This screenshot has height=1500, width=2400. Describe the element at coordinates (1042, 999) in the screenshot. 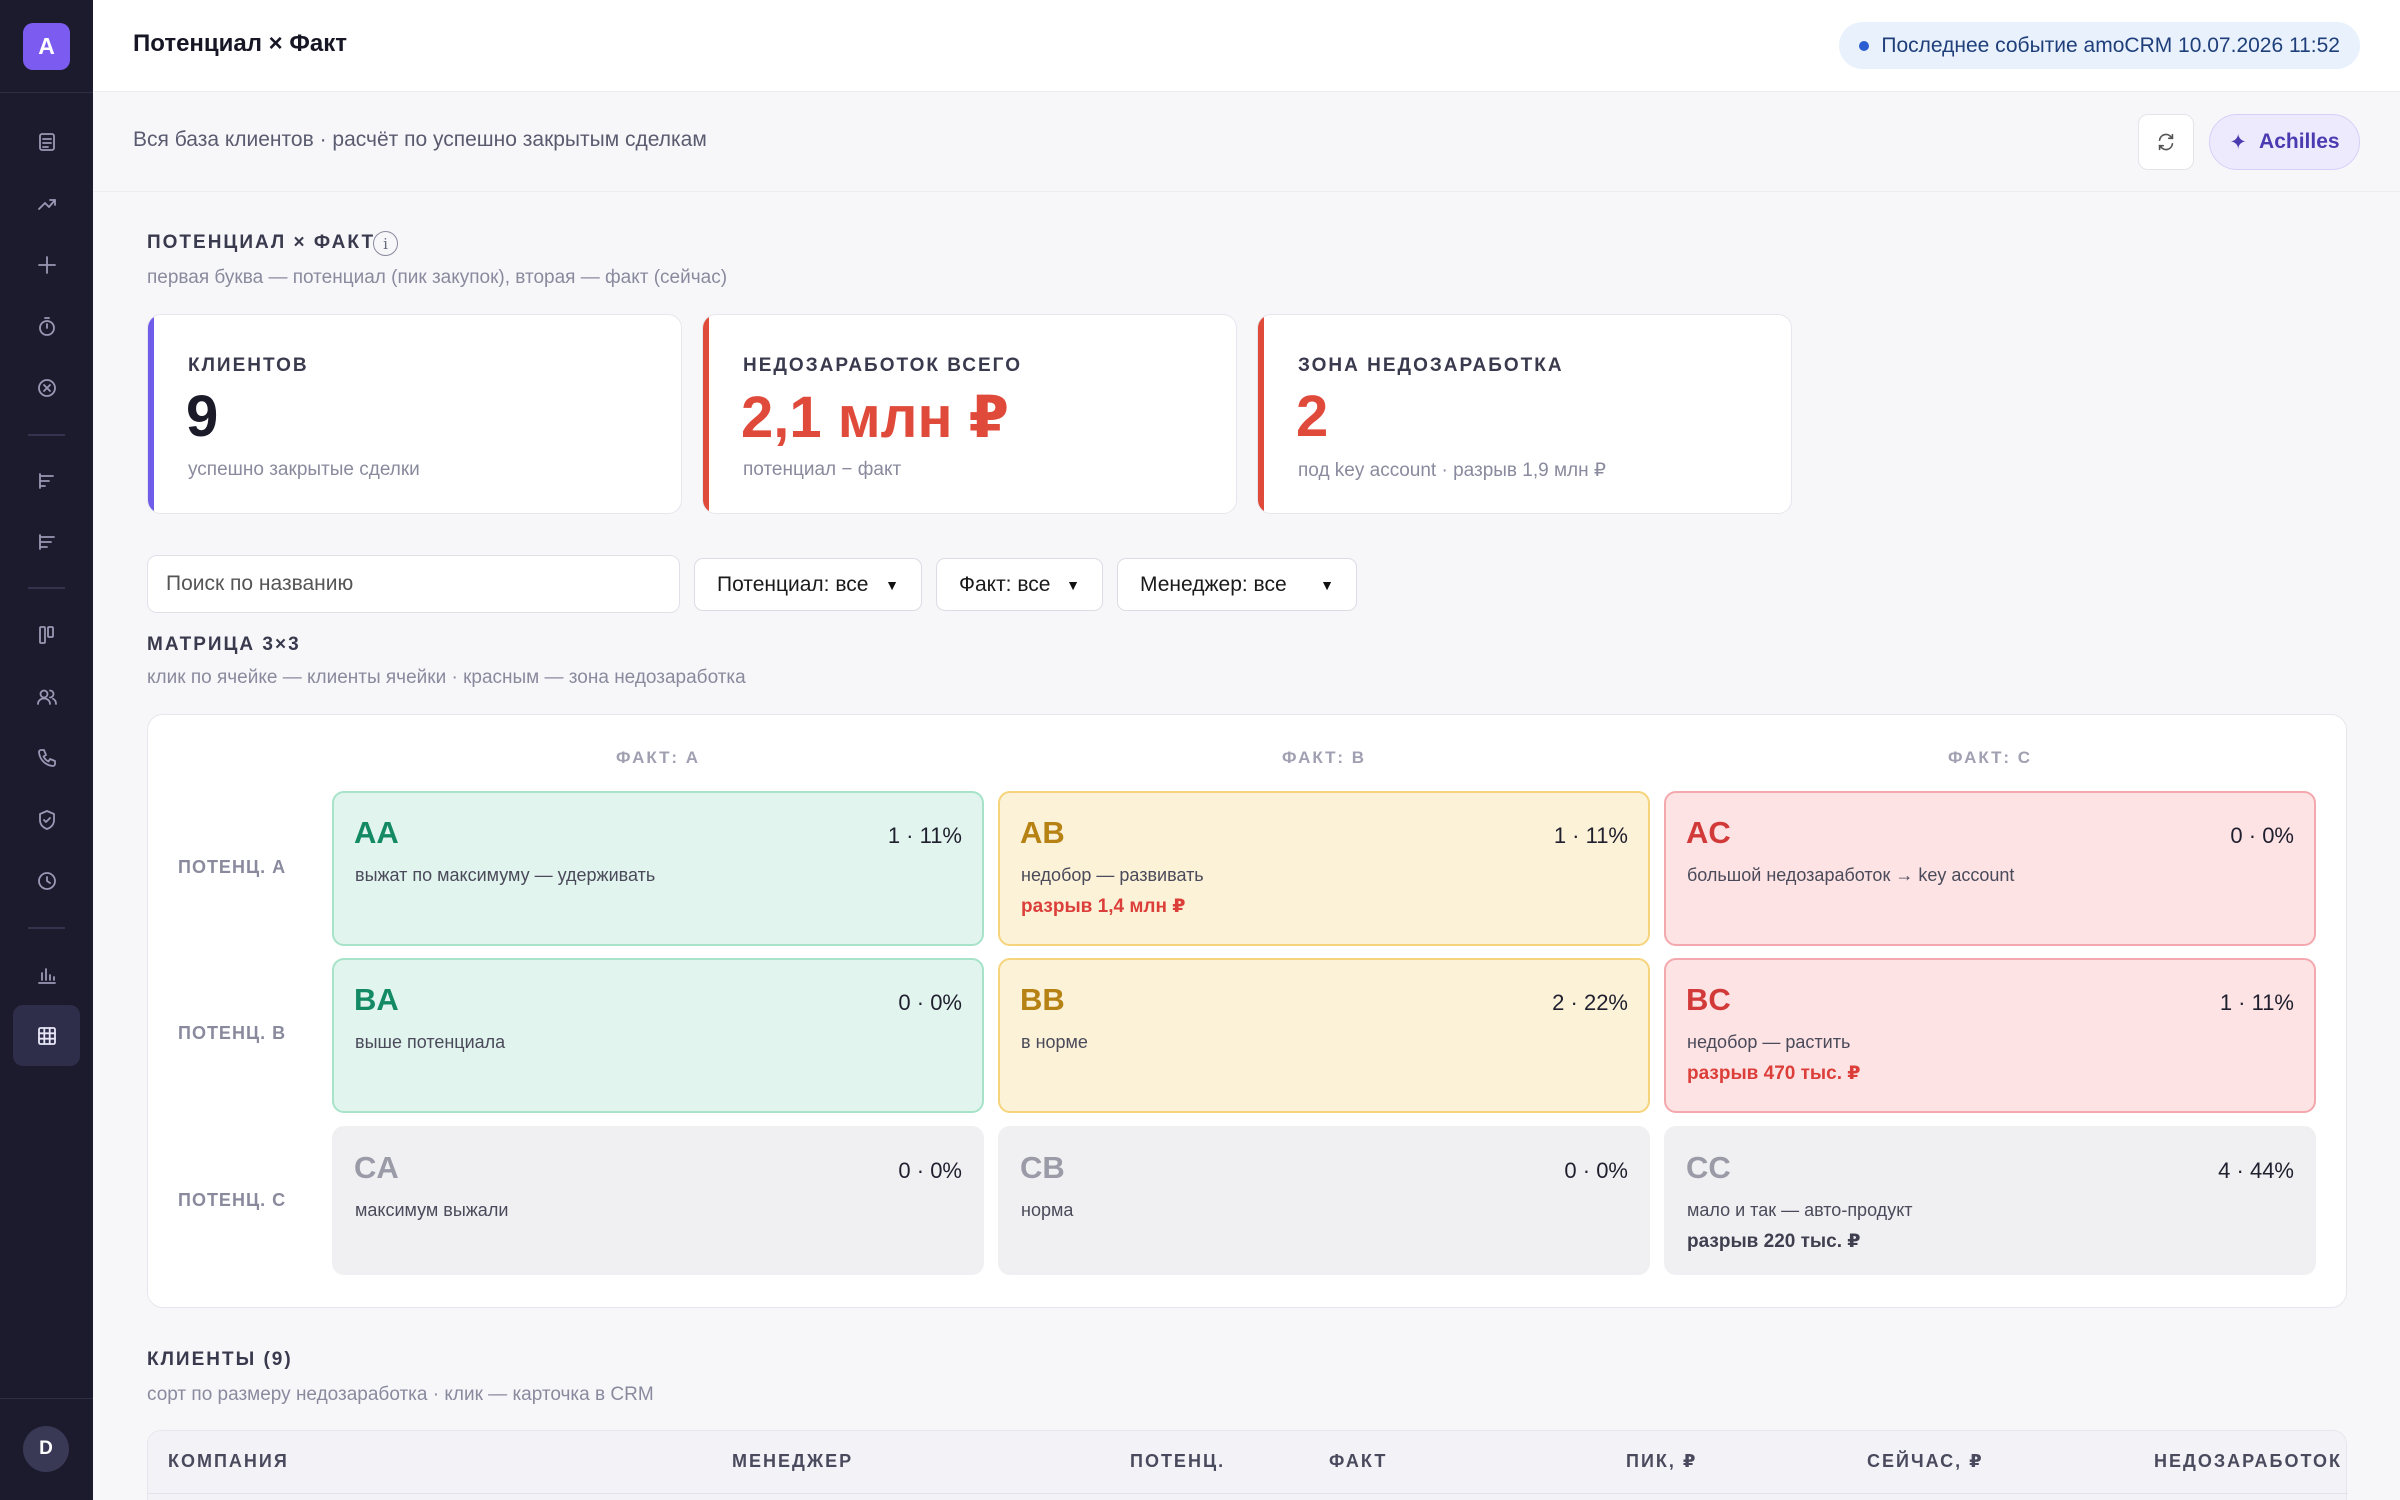

I see `cell-code: BB` at that location.